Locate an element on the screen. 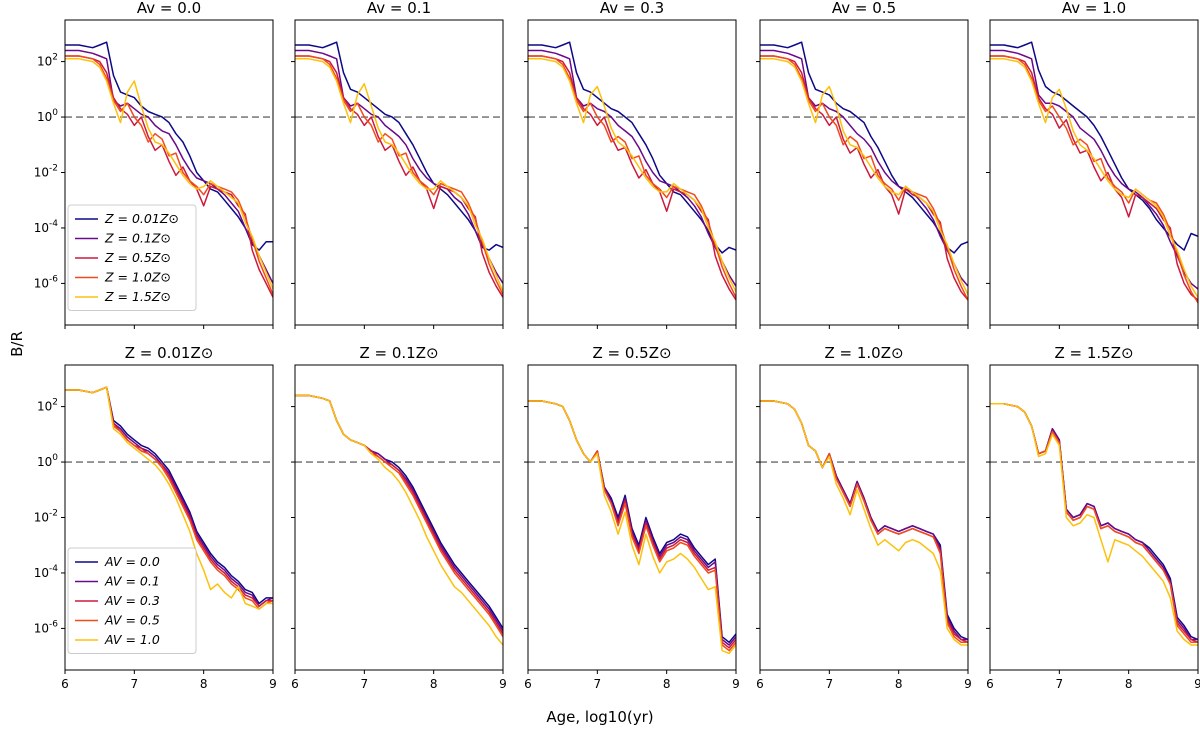  x-axis-label: Age, log10(yr) is located at coordinates (599, 717).